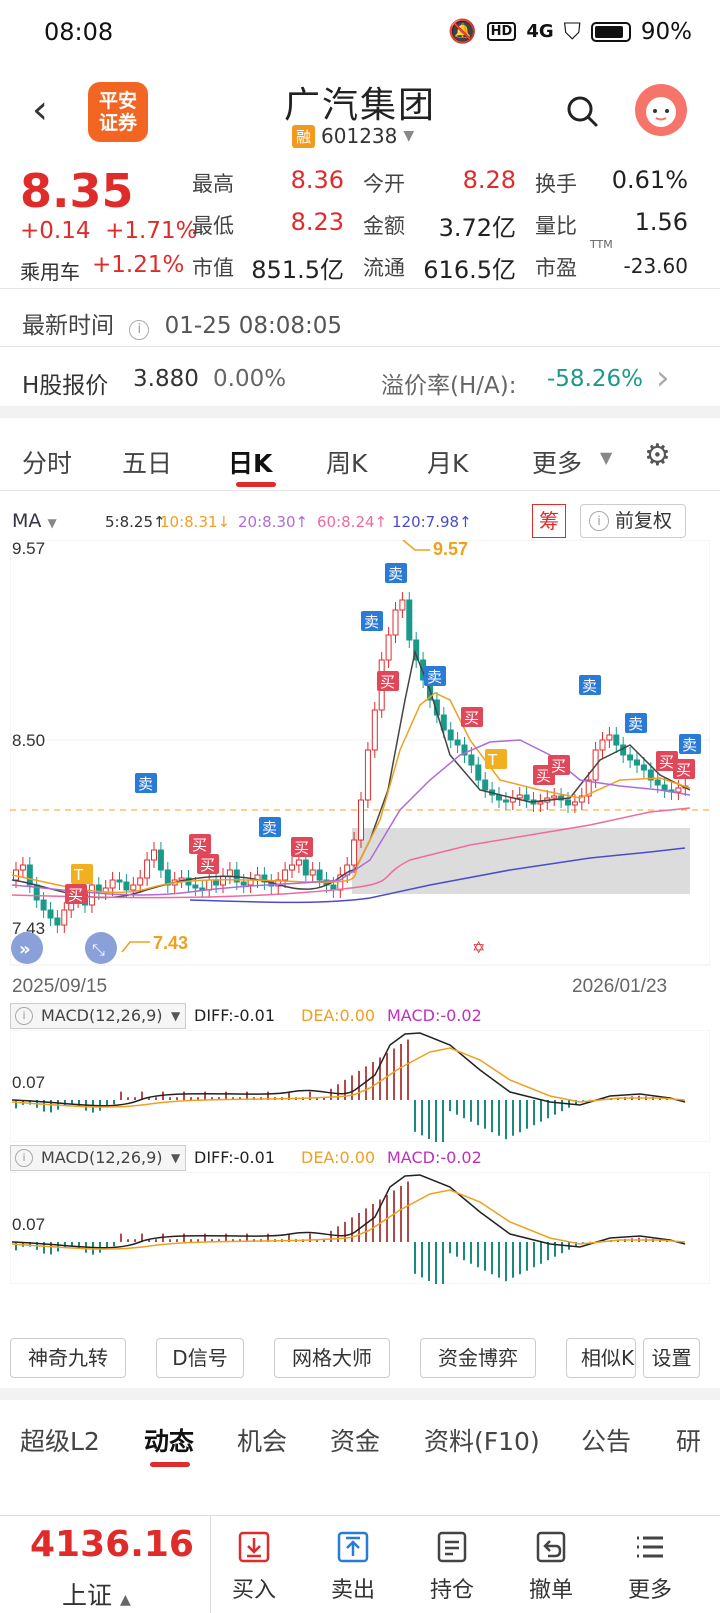 The height and width of the screenshot is (1613, 720). What do you see at coordinates (478, 947) in the screenshot?
I see `event-icon: ✡` at bounding box center [478, 947].